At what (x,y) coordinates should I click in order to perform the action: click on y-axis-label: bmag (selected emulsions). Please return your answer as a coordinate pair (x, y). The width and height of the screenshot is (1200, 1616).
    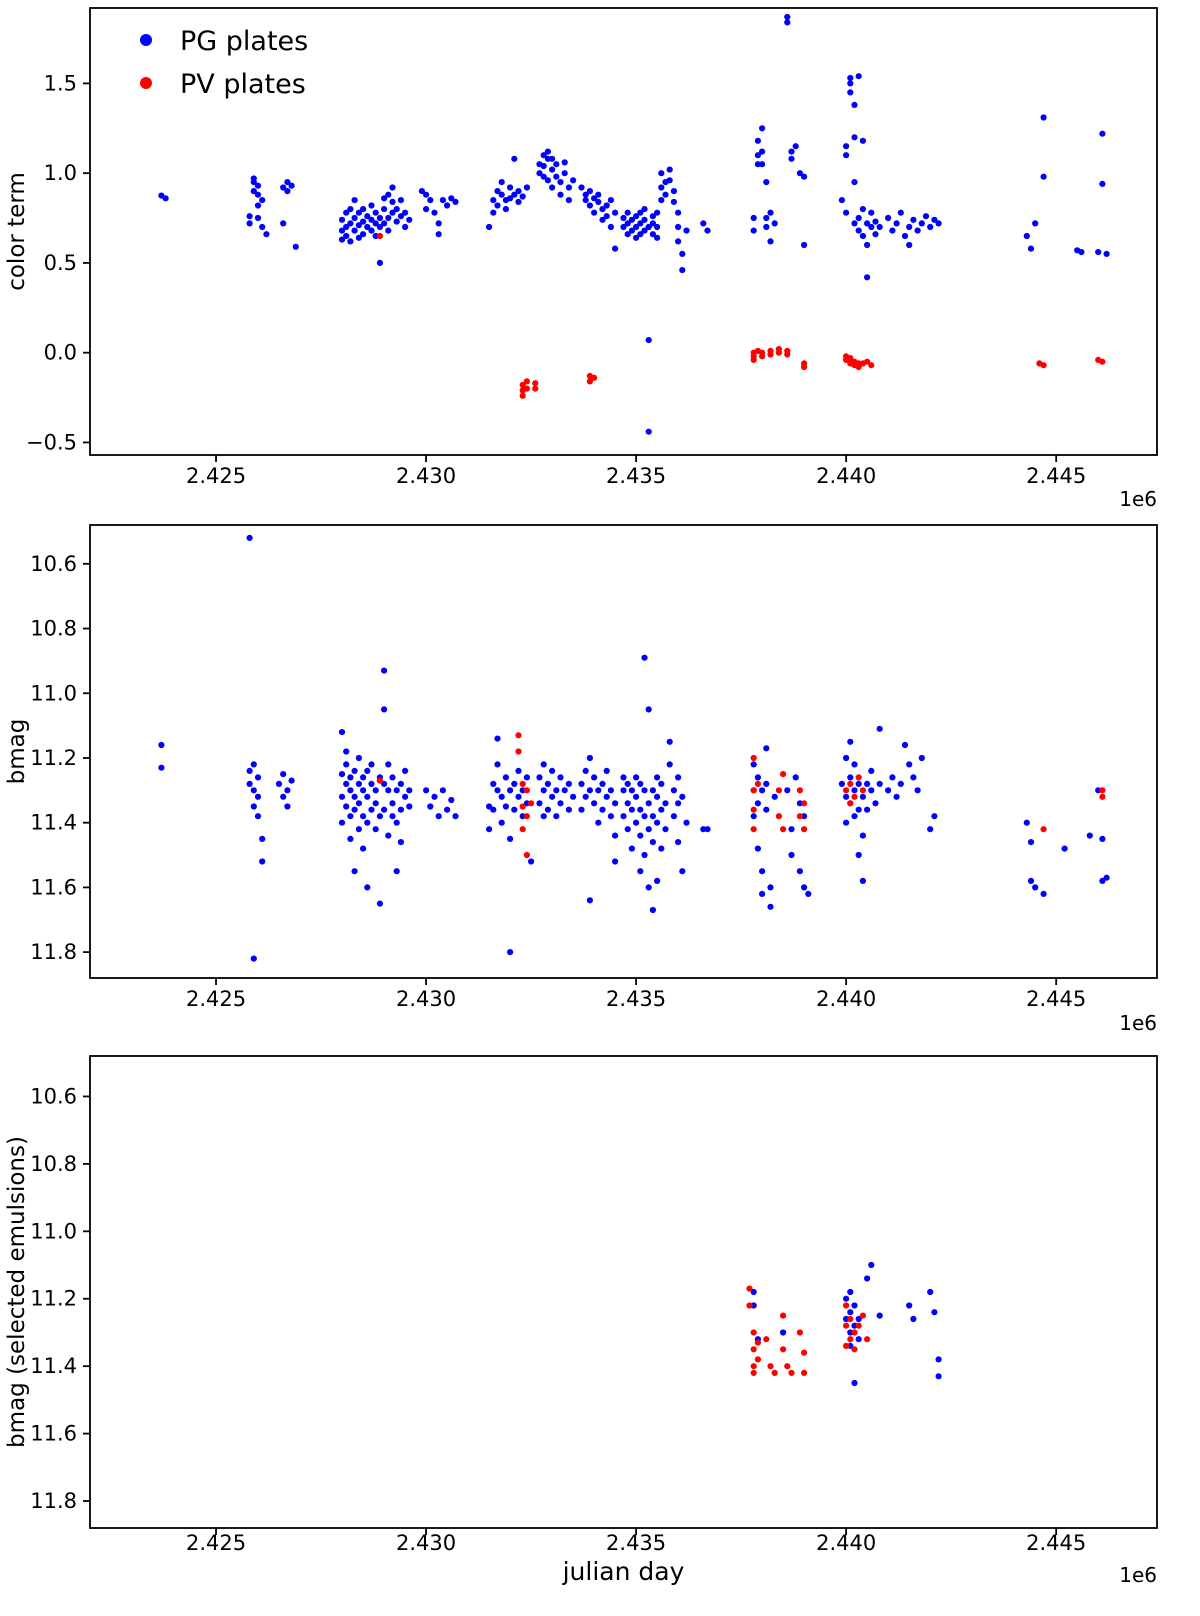
    Looking at the image, I should click on (17, 1292).